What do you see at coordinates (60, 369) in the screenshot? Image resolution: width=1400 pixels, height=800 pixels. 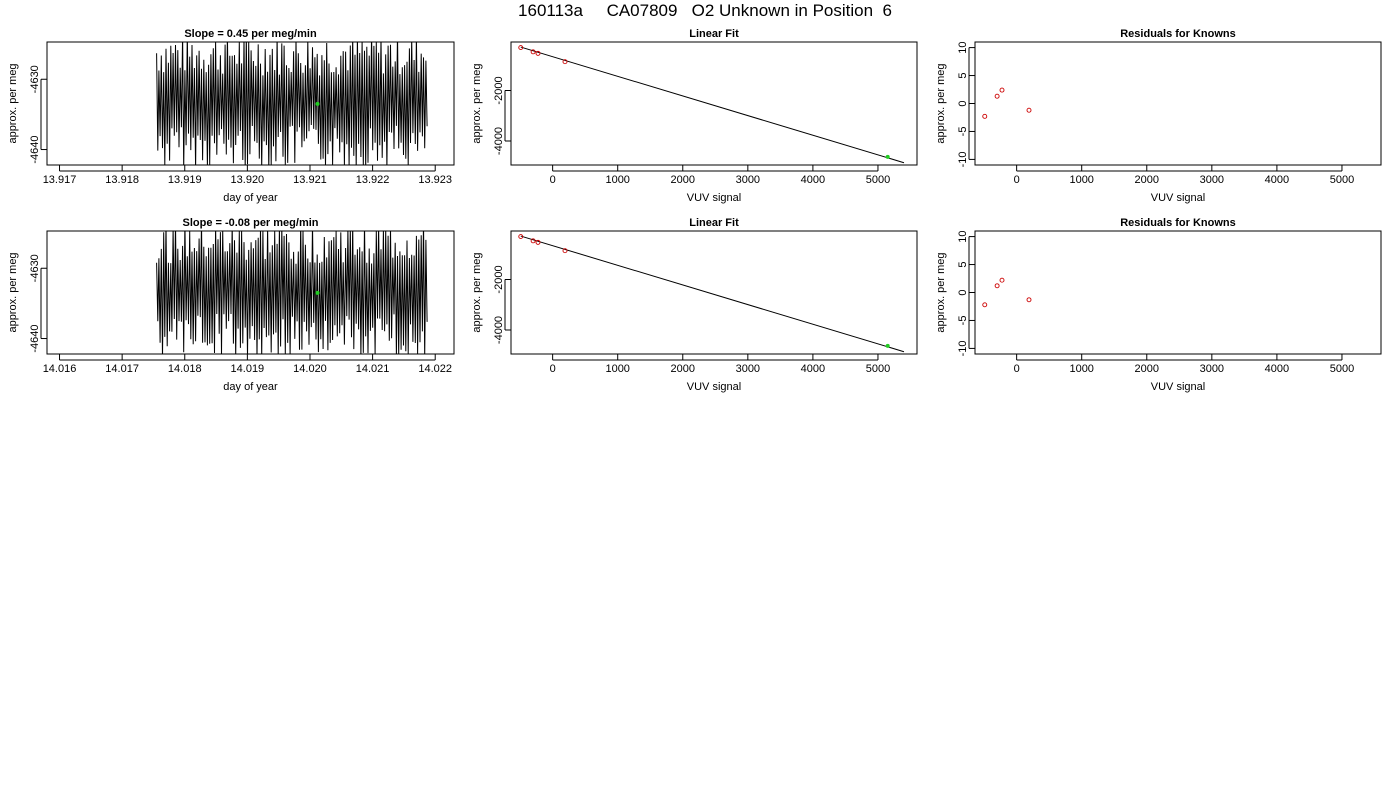 I see `x-tick-label: 14.016` at bounding box center [60, 369].